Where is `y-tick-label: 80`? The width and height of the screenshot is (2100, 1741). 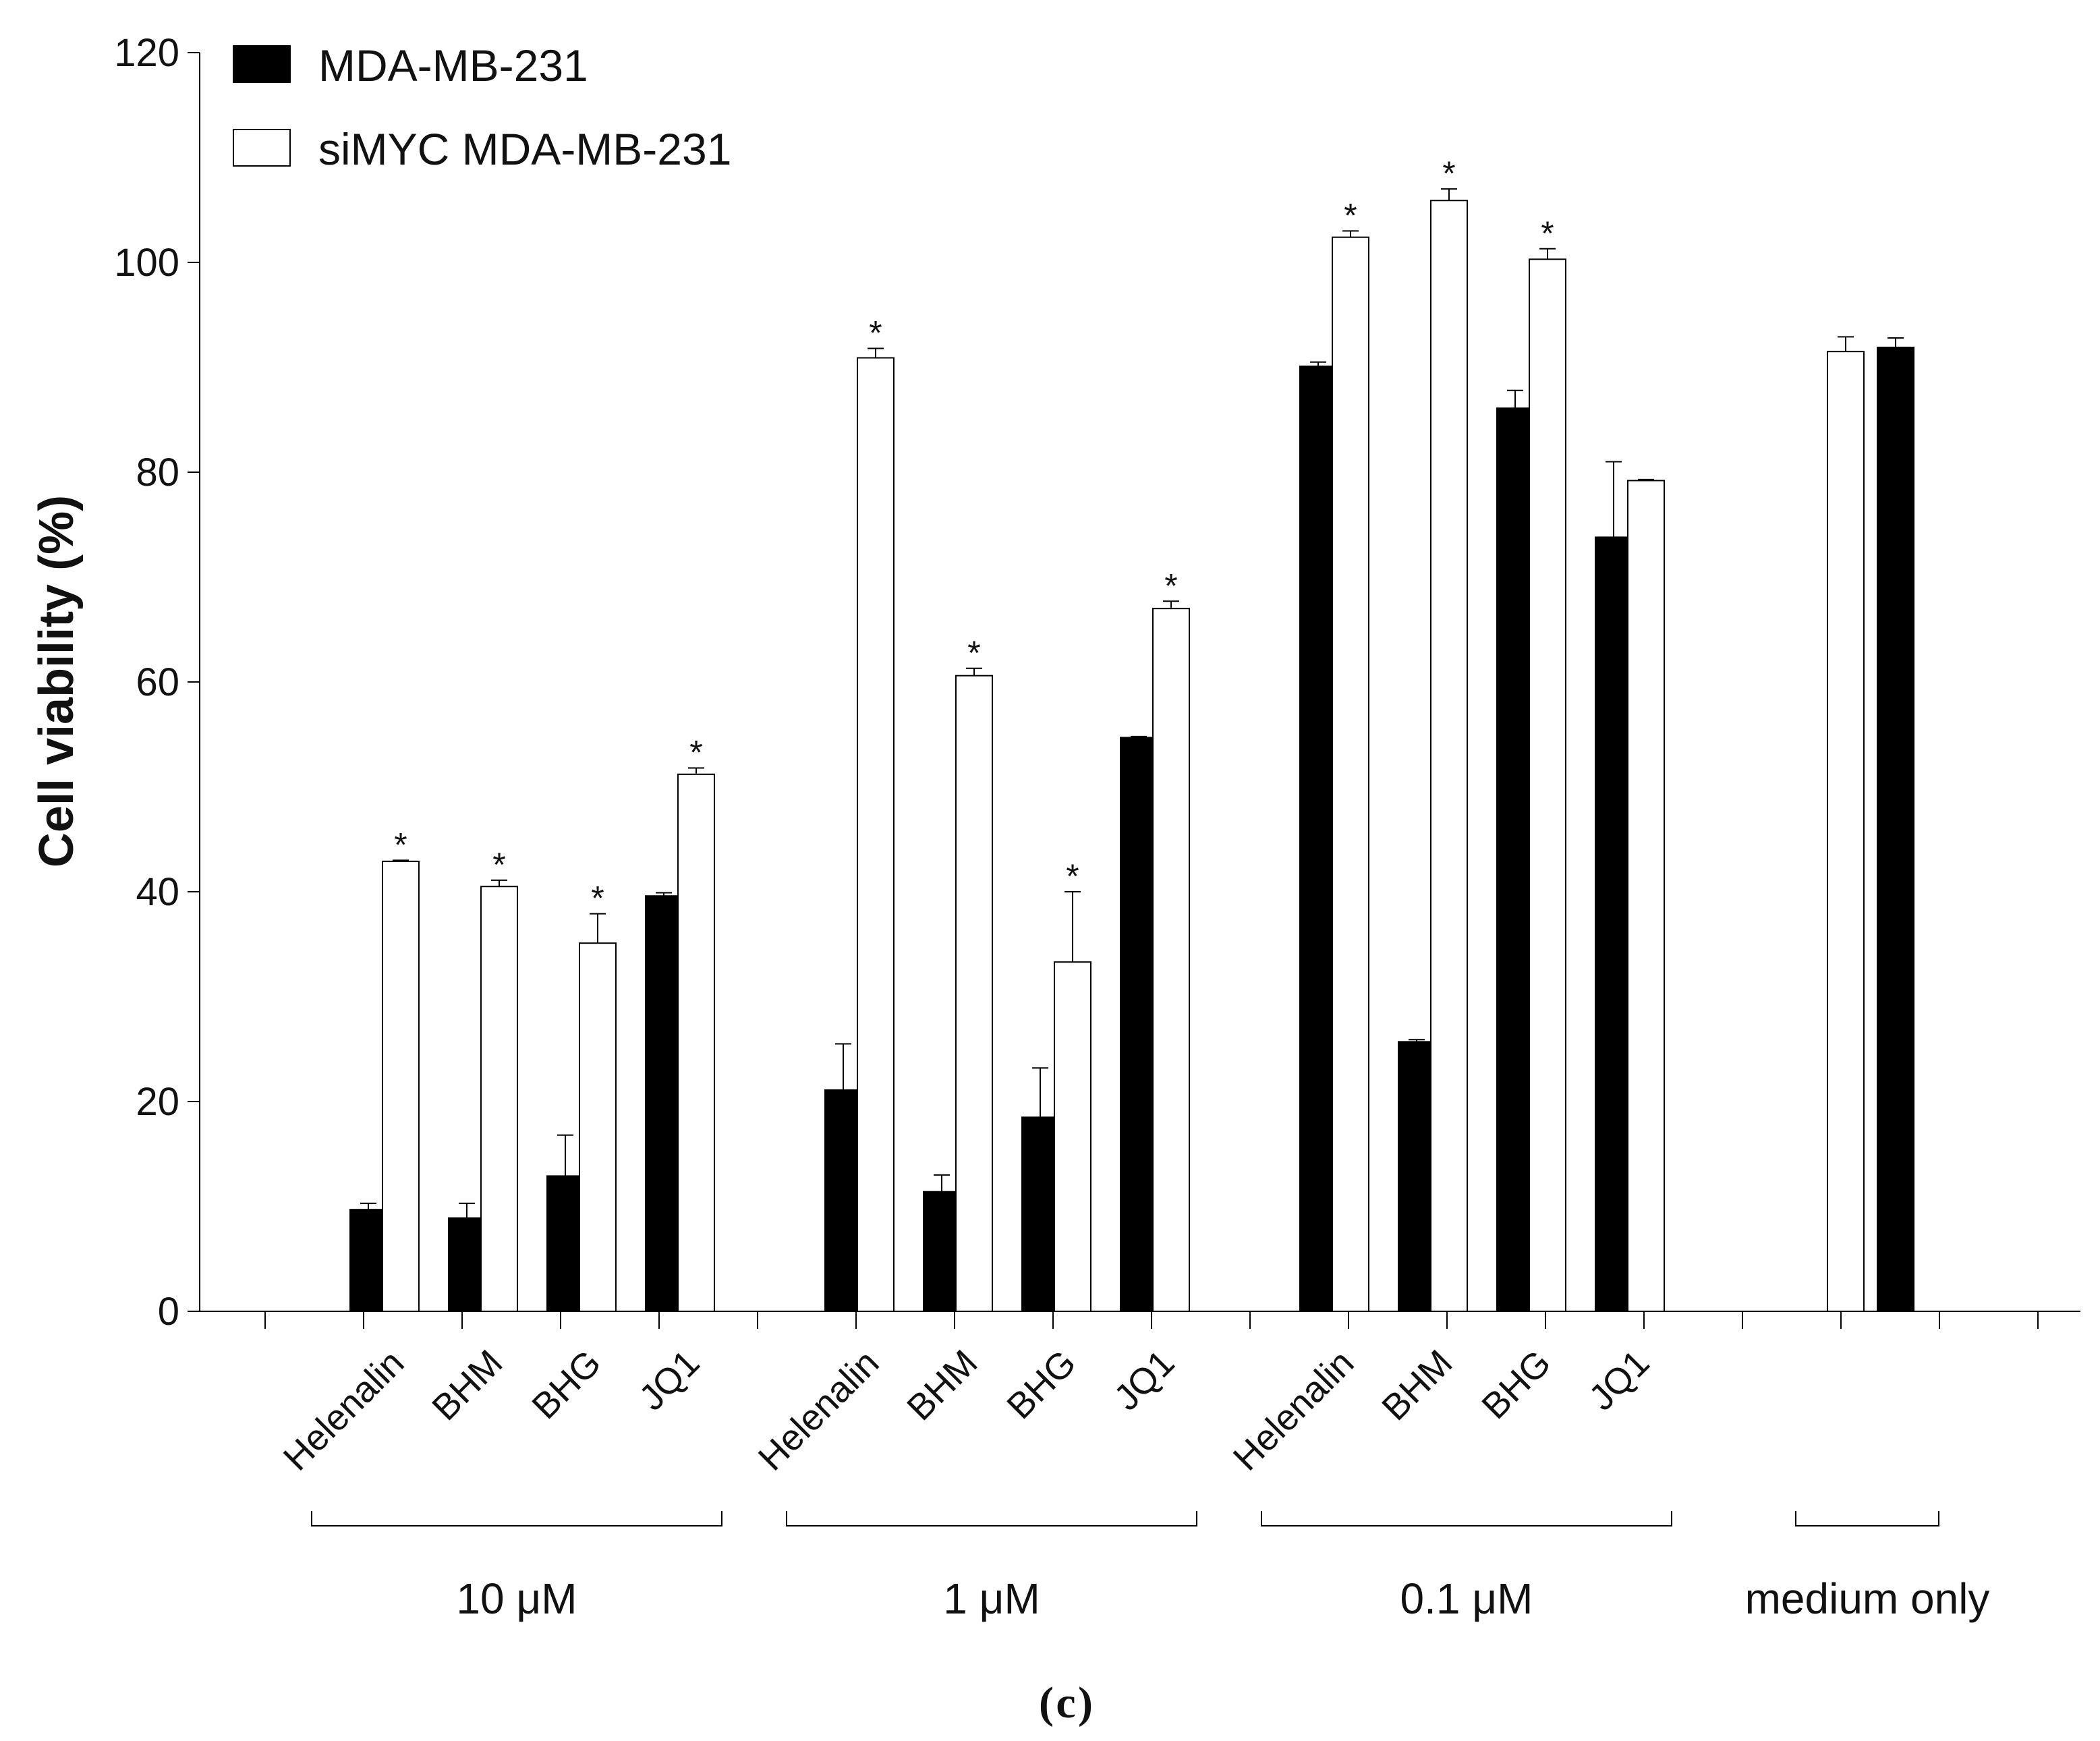 y-tick-label: 80 is located at coordinates (157, 472).